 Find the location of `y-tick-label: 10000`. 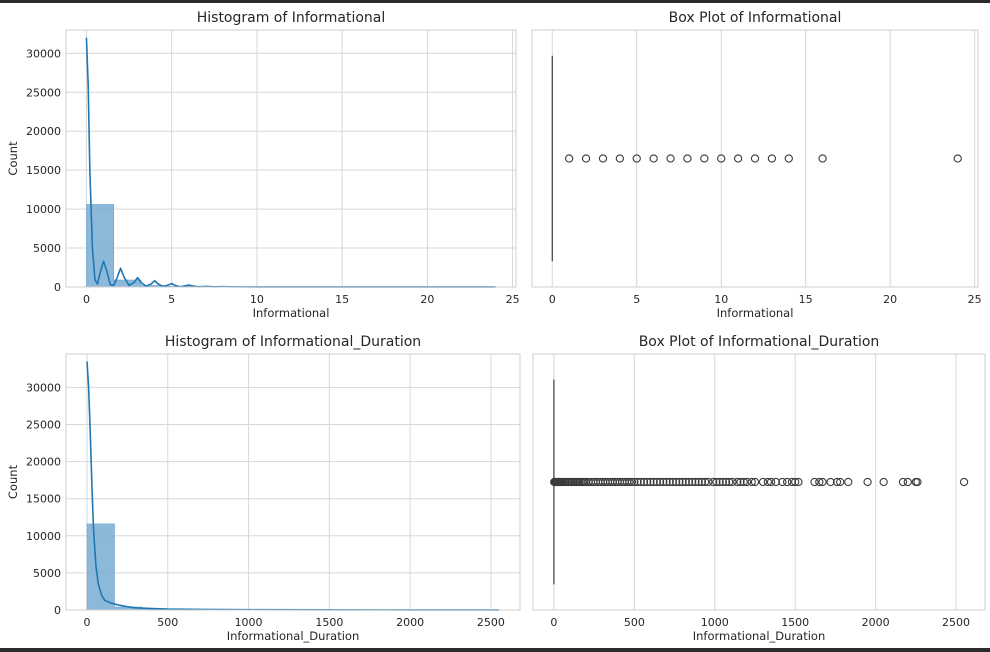

y-tick-label: 10000 is located at coordinates (43, 209).